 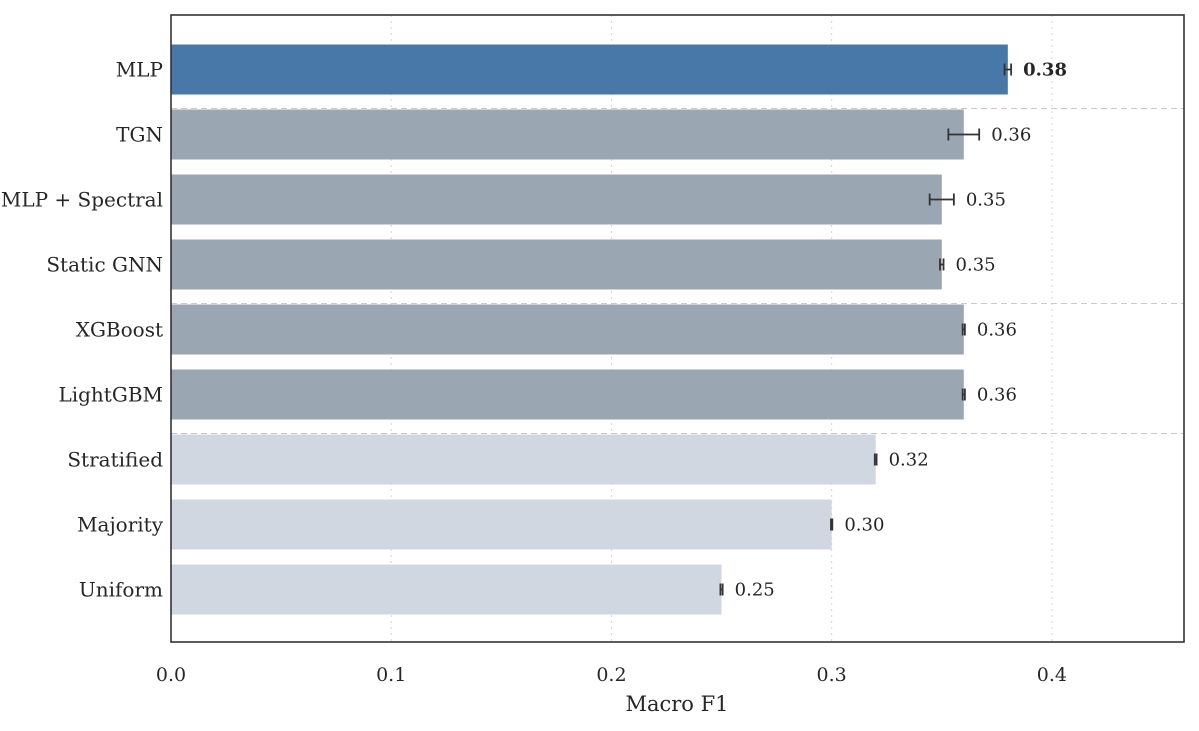 What do you see at coordinates (832, 675) in the screenshot?
I see `x-tick-label: 0.3` at bounding box center [832, 675].